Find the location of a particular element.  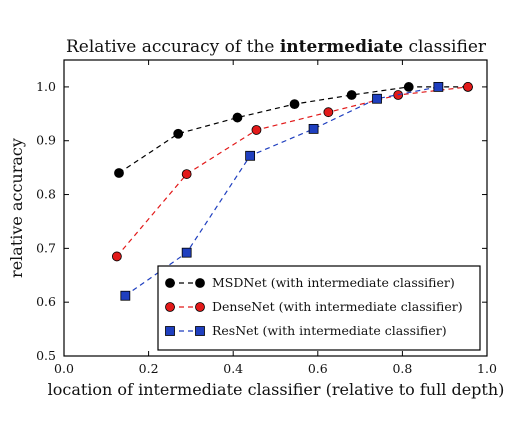

legend-label: ResNet (with intermediate classifier) is located at coordinates (329, 330).